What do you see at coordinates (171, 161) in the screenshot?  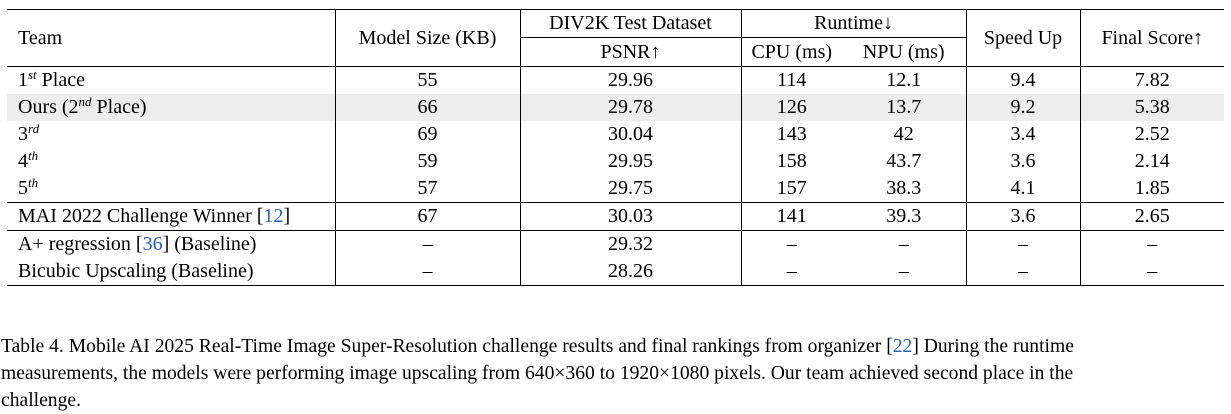 I see `team-cell: 4th` at bounding box center [171, 161].